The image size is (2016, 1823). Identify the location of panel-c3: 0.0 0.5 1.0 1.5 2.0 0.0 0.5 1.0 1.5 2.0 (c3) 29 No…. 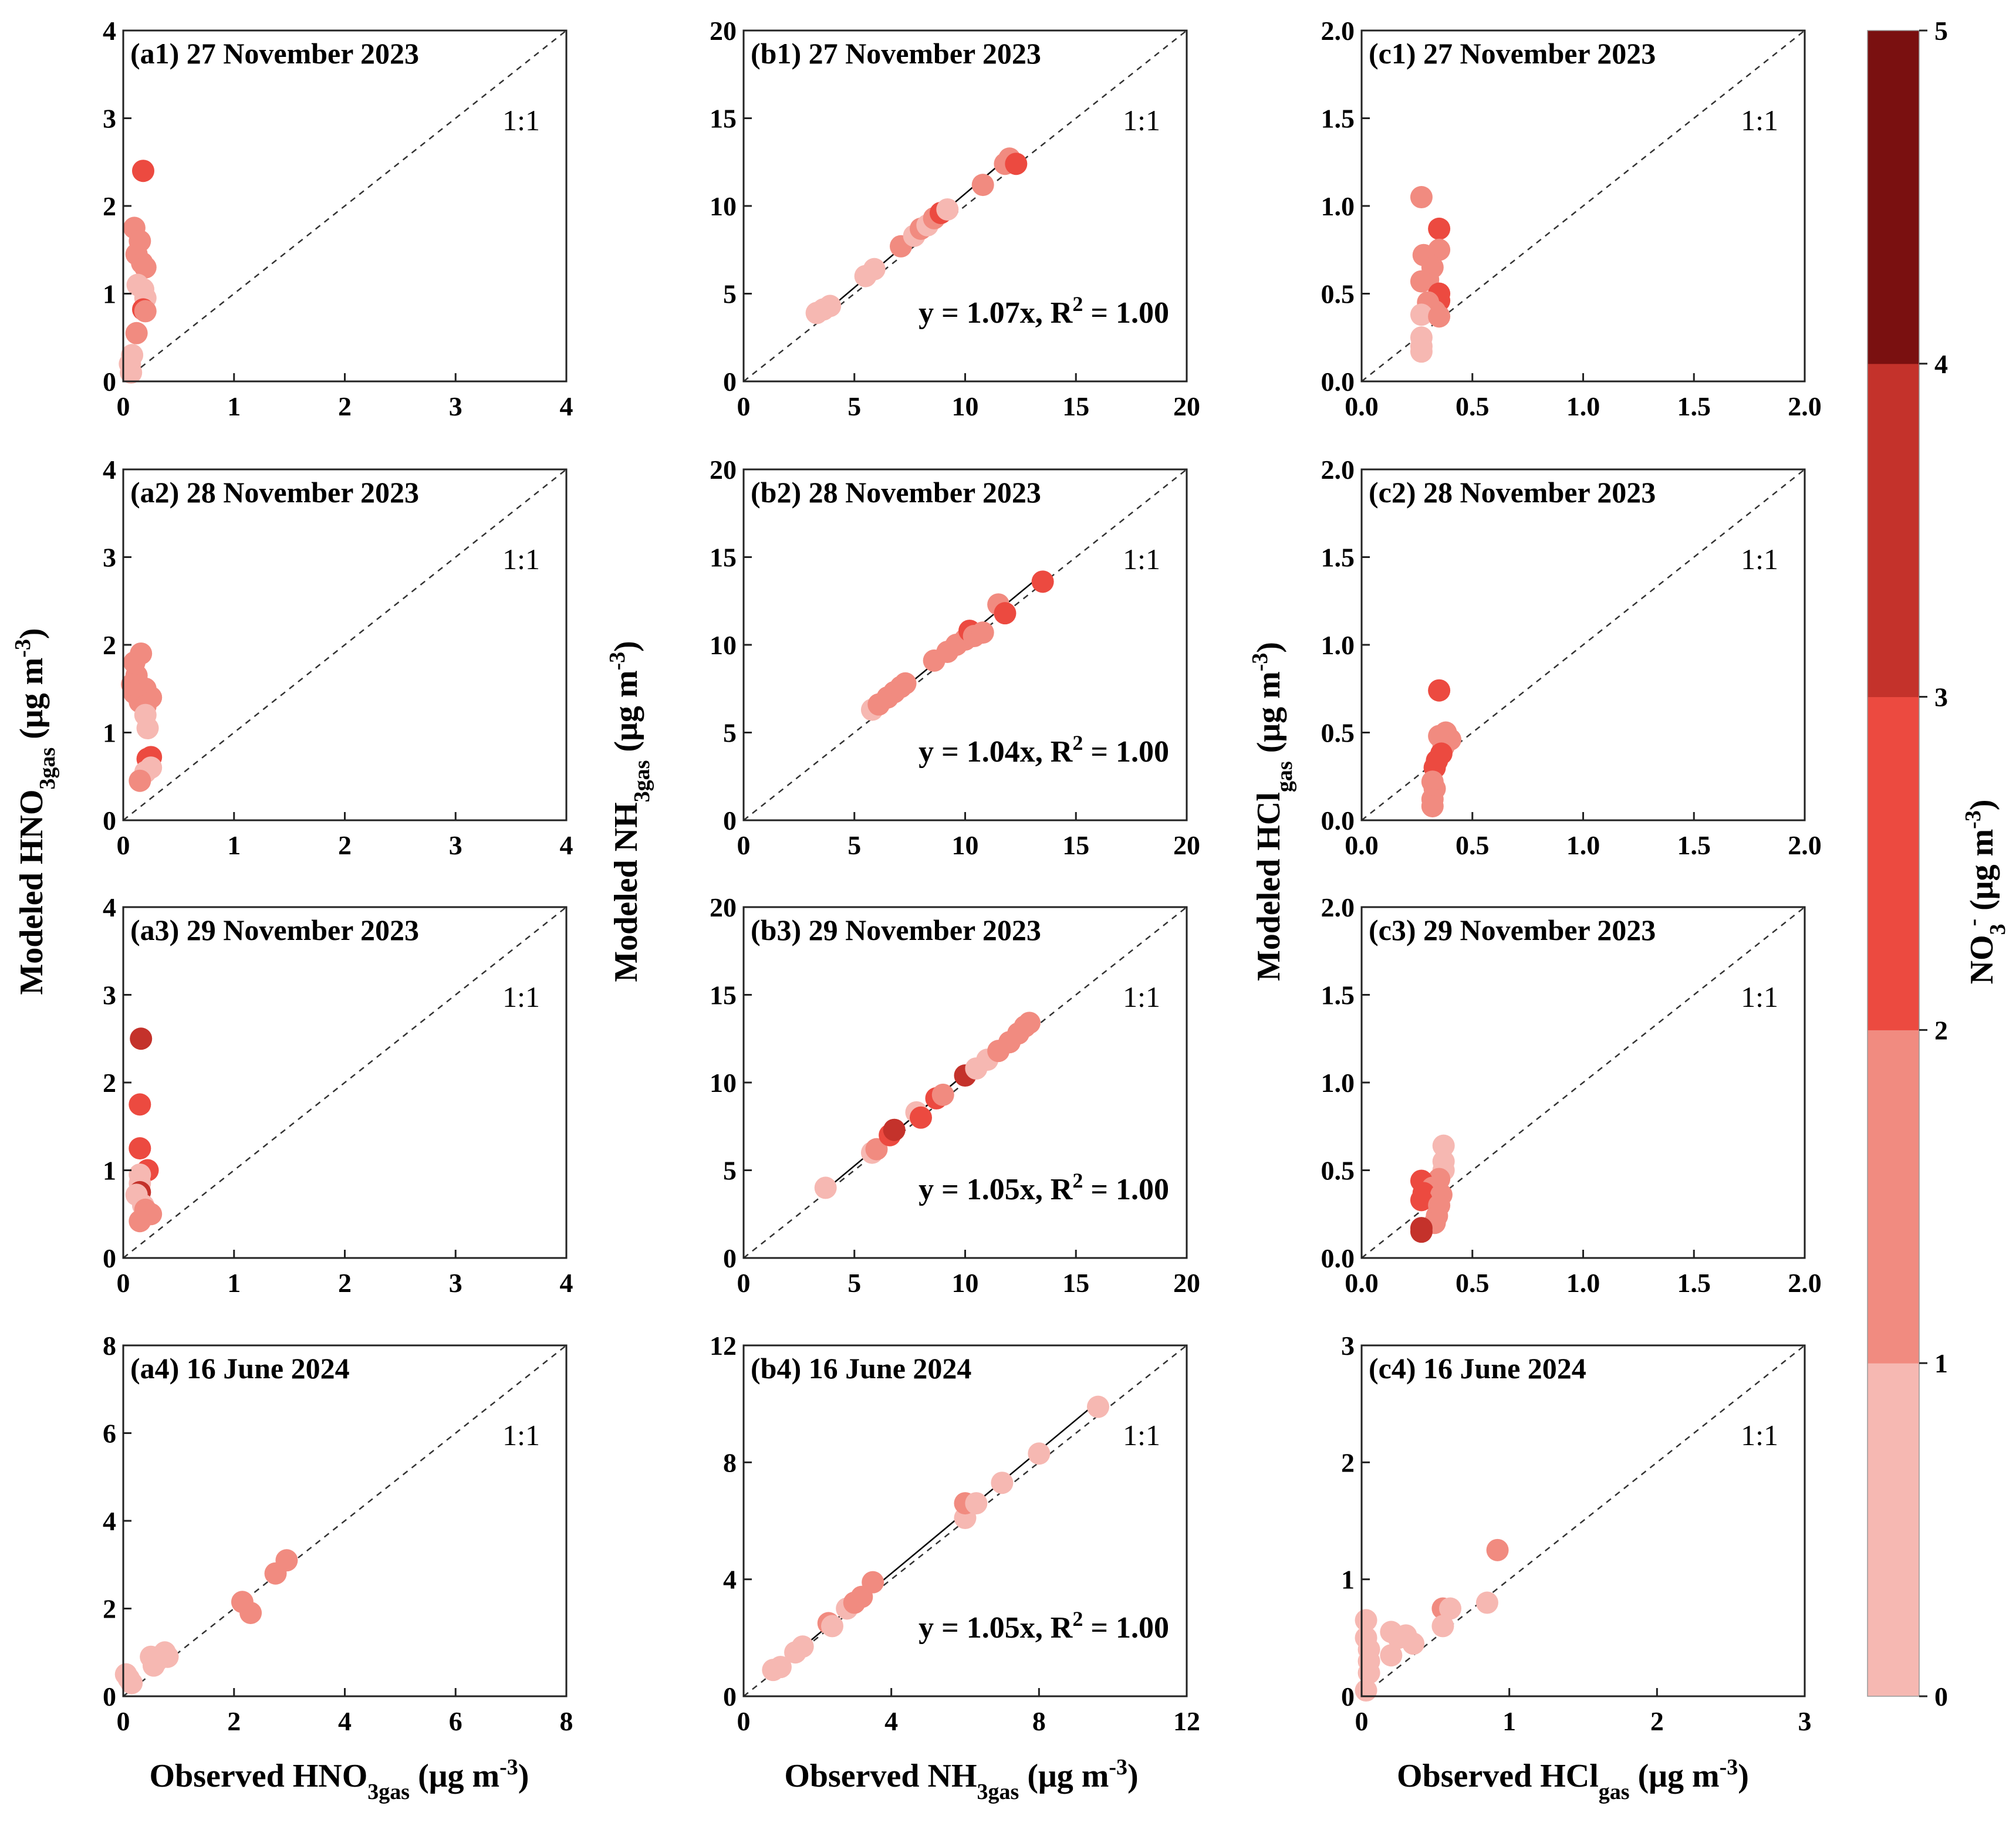
(1571, 1095).